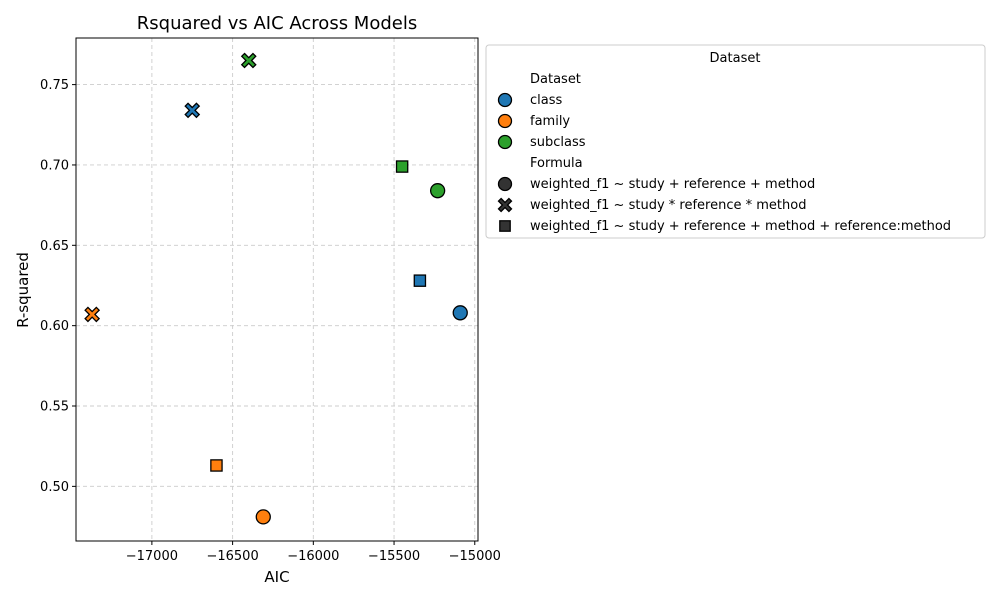 The width and height of the screenshot is (1000, 600). Describe the element at coordinates (558, 142) in the screenshot. I see `legend-label-subclass: subclass` at that location.